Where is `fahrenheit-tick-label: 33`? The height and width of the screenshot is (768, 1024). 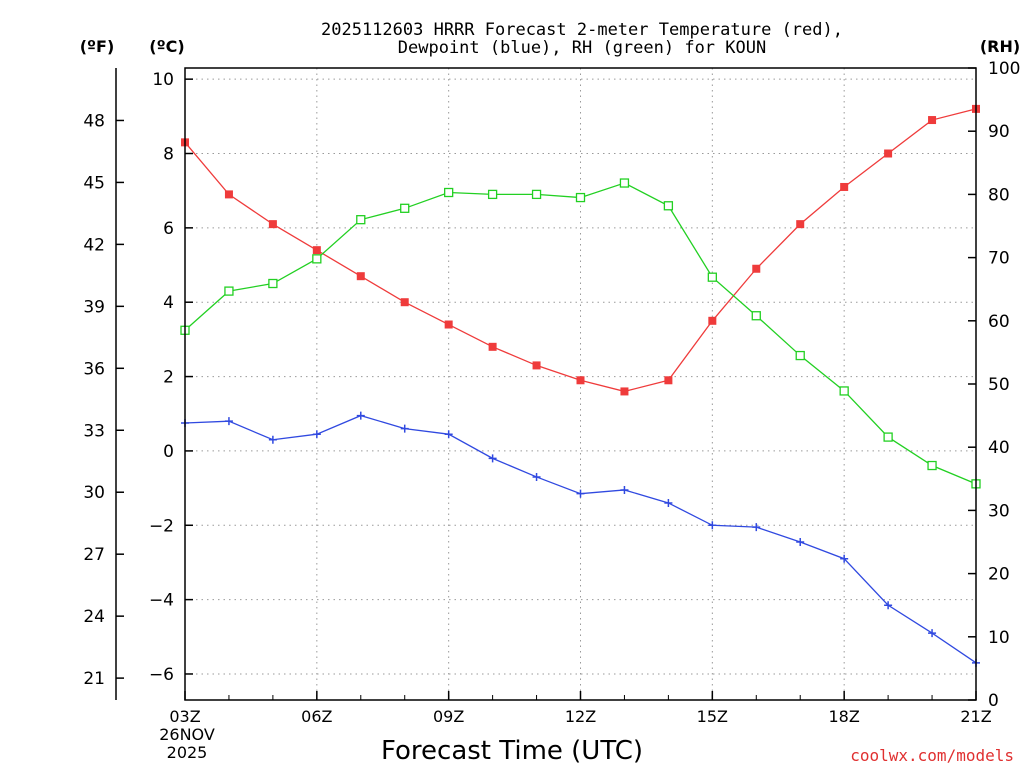
fahrenheit-tick-label: 33 is located at coordinates (94, 431).